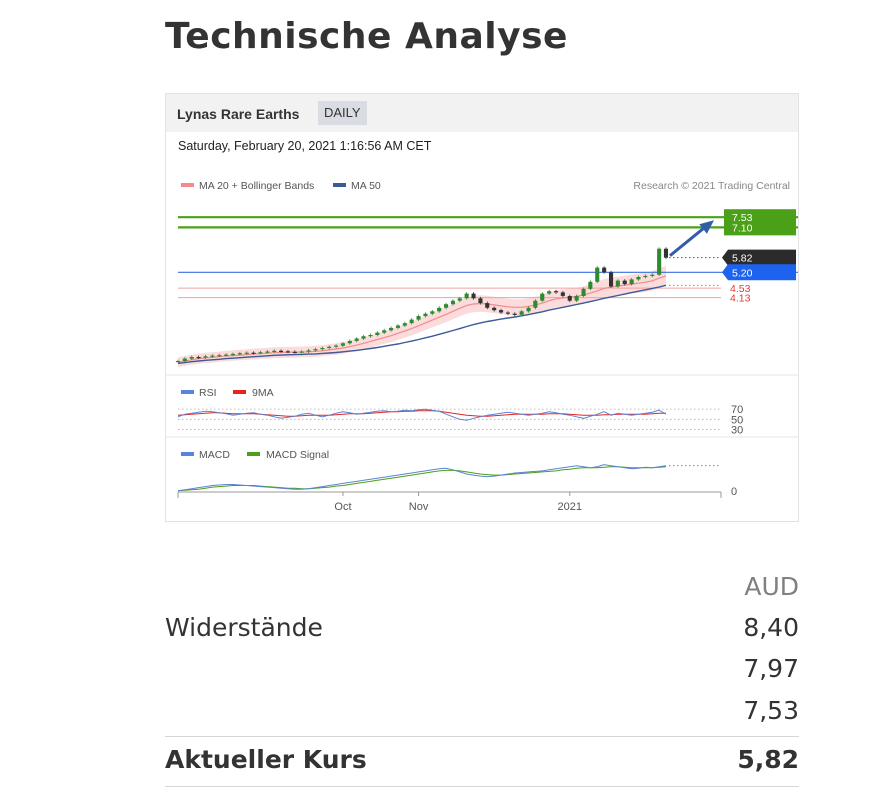 This screenshot has width=894, height=789. What do you see at coordinates (742, 259) in the screenshot?
I see `level-label-5.82: 5.82` at bounding box center [742, 259].